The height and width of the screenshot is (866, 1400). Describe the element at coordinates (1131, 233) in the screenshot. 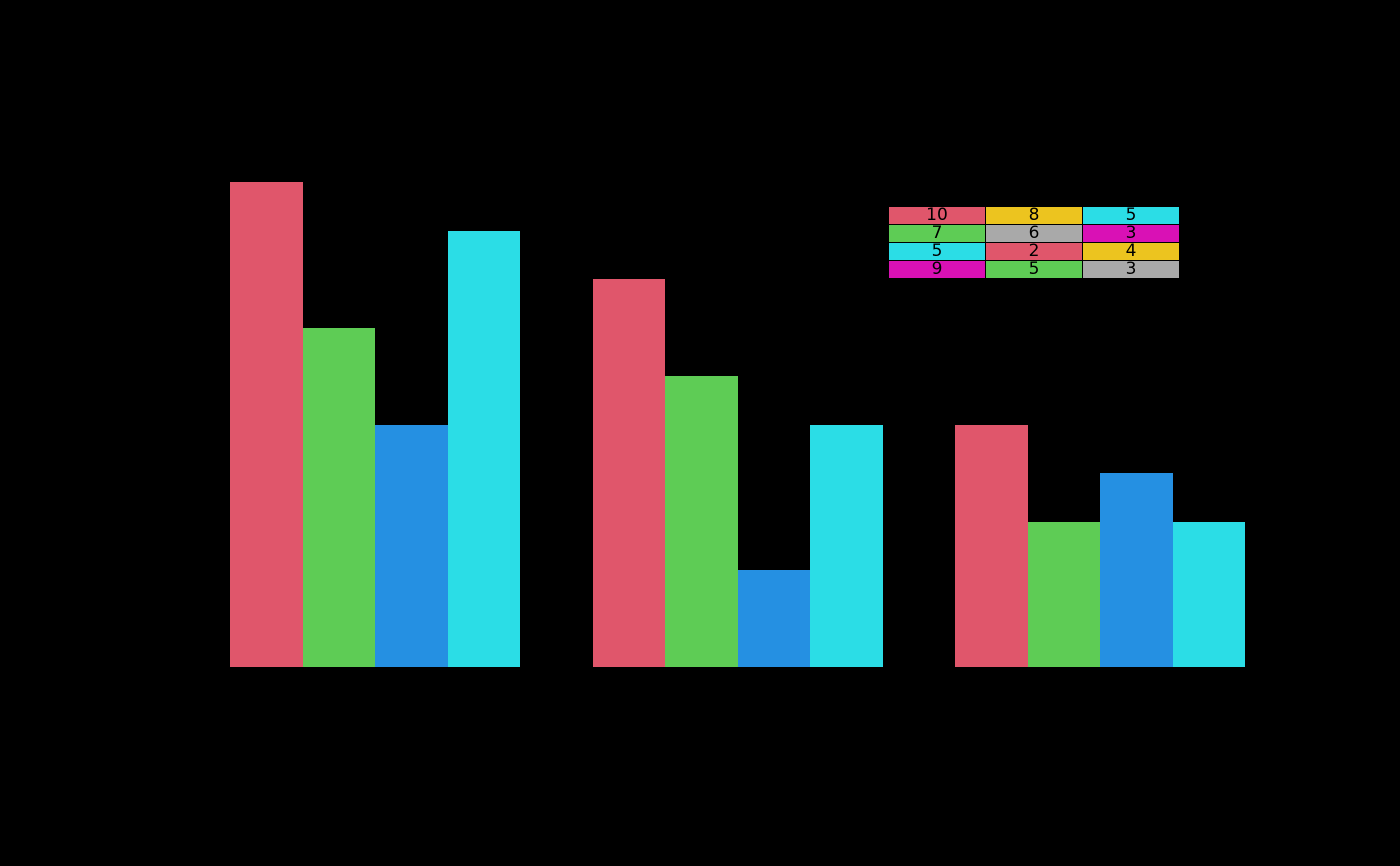

I see `value-table-cell-r2-c3: 3` at that location.